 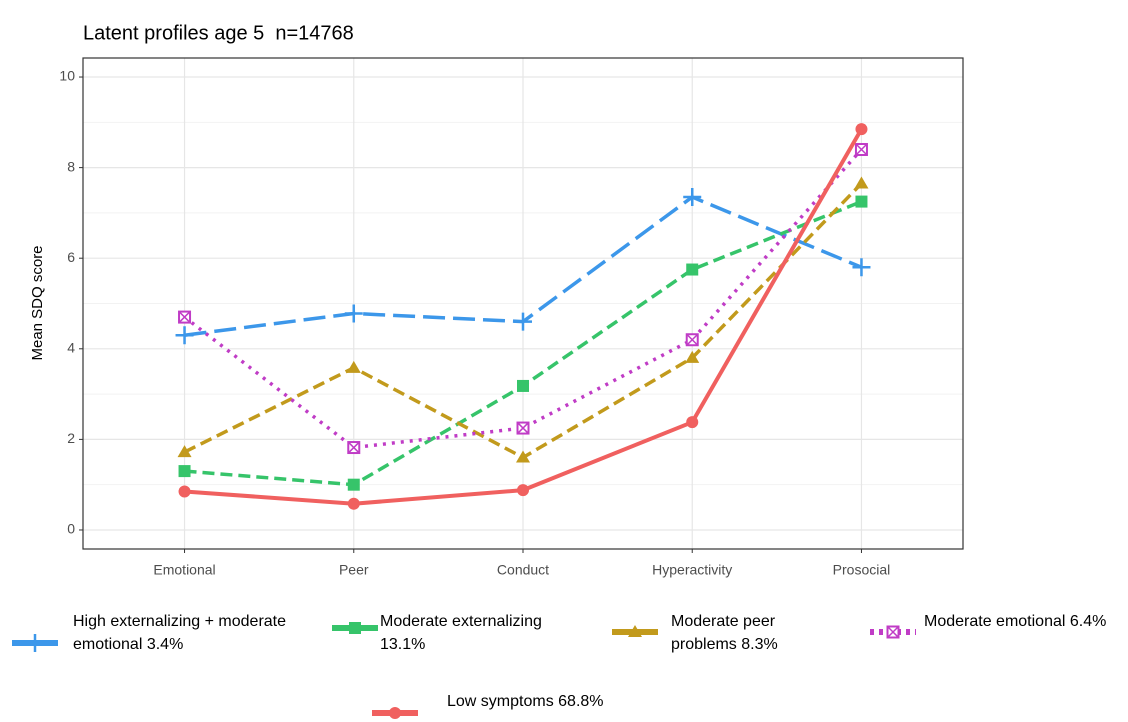 I want to click on y-tick-label: 8, so click(x=71, y=166).